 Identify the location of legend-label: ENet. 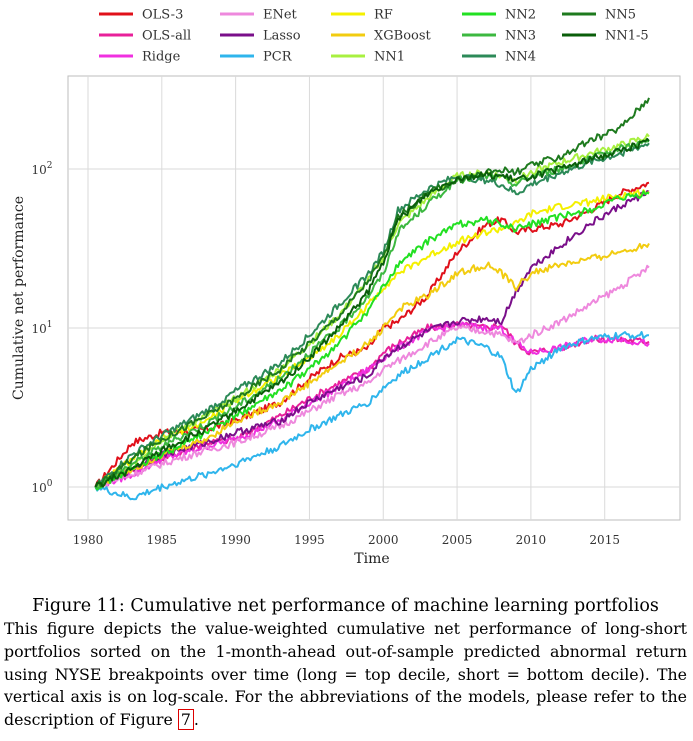
(280, 15).